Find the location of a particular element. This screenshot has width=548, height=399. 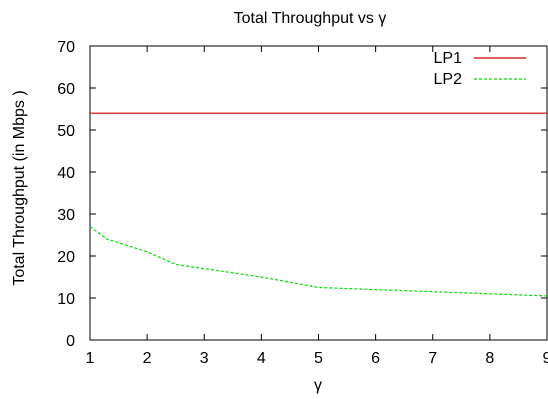

x-tick-label: 6 is located at coordinates (375, 358).